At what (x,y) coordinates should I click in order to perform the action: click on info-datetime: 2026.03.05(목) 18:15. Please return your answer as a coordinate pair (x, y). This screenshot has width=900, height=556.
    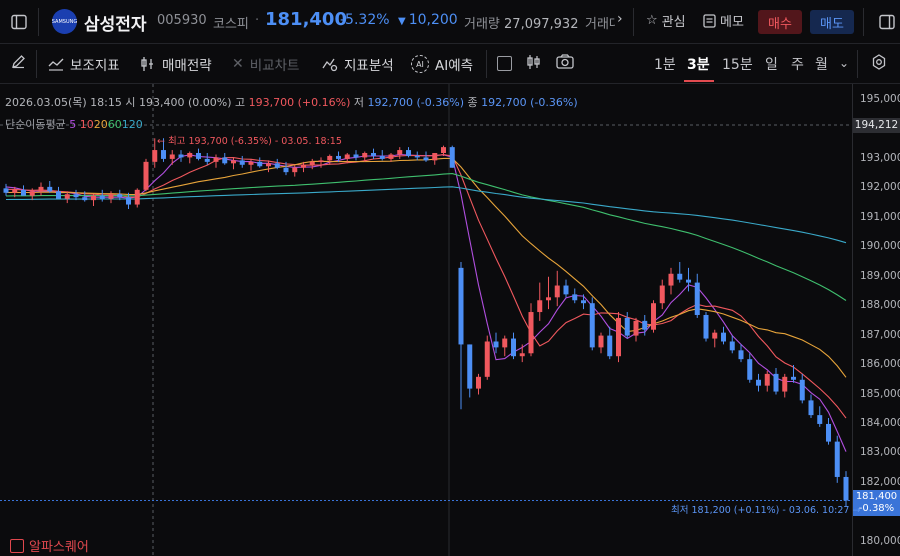
    Looking at the image, I should click on (63, 102).